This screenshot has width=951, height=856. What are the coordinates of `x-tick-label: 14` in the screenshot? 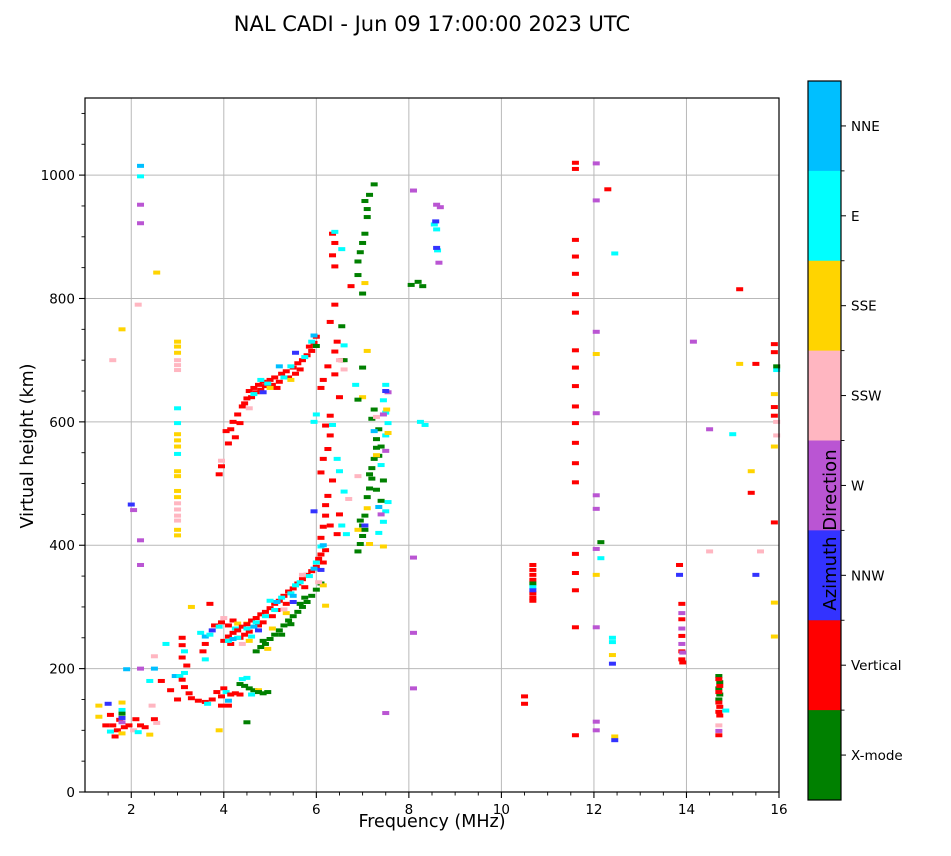 It's located at (686, 810).